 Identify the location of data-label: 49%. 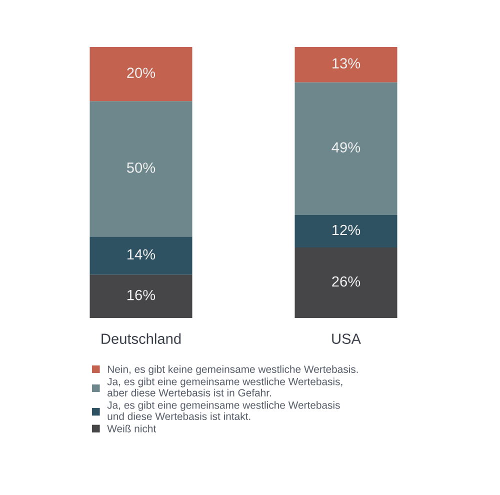
(346, 147).